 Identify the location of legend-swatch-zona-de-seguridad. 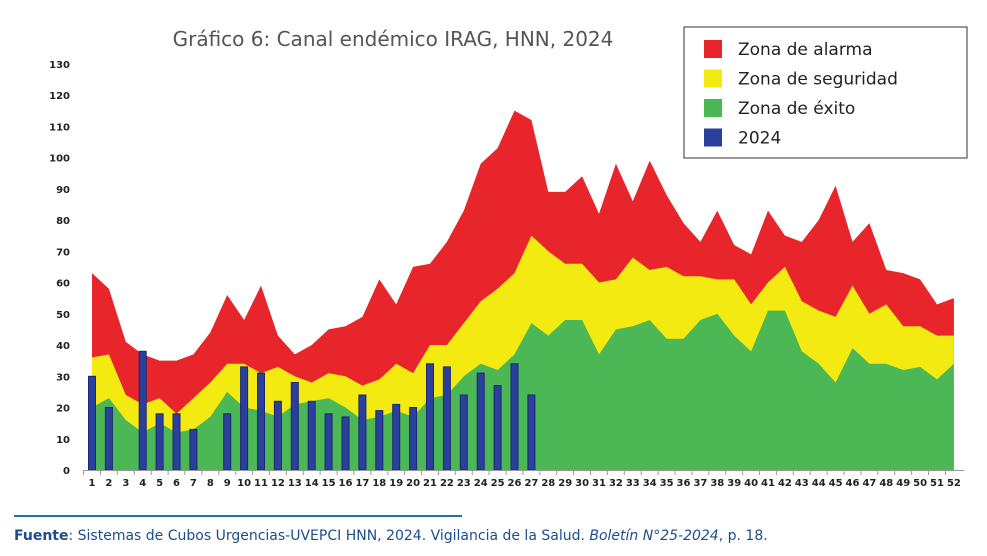
(713, 78).